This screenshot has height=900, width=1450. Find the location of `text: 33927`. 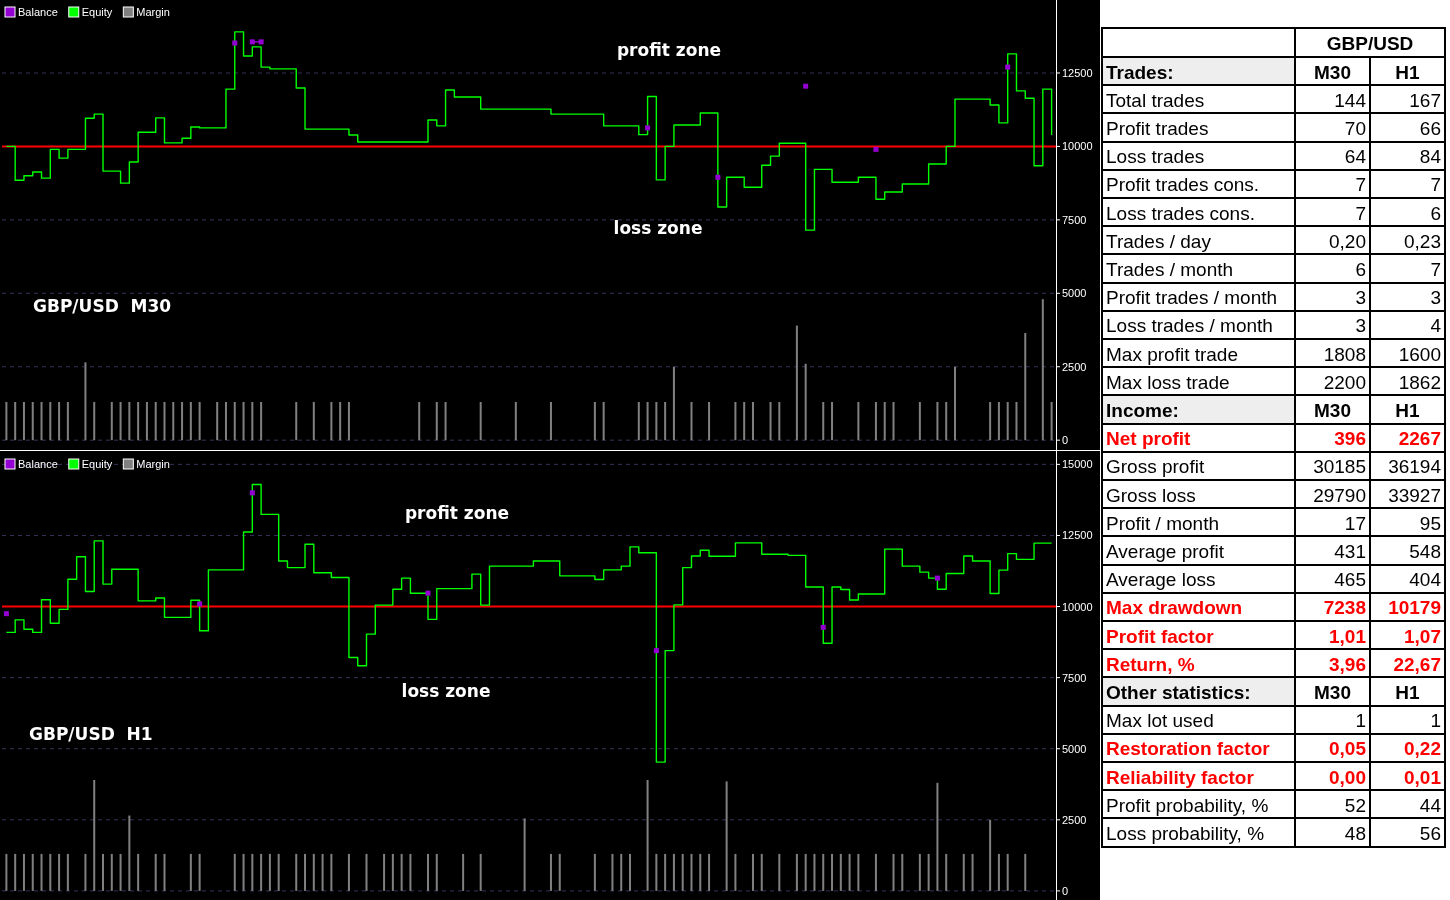

text: 33927 is located at coordinates (1414, 495).